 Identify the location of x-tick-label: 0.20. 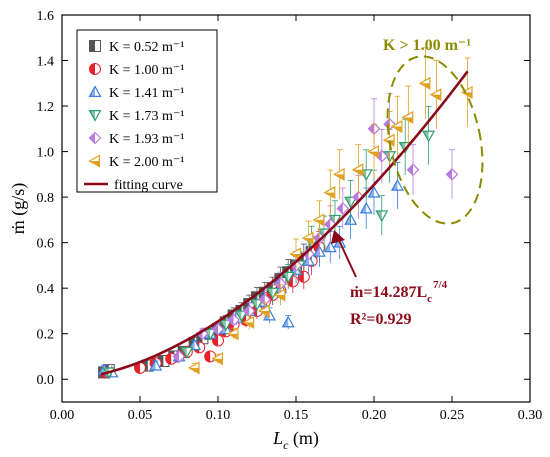
(374, 415).